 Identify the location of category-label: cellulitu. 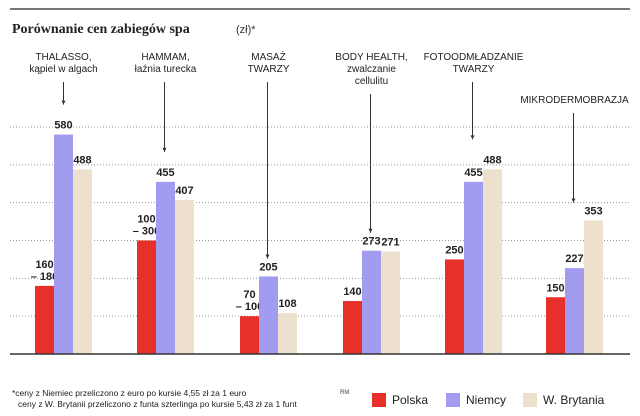
(371, 81).